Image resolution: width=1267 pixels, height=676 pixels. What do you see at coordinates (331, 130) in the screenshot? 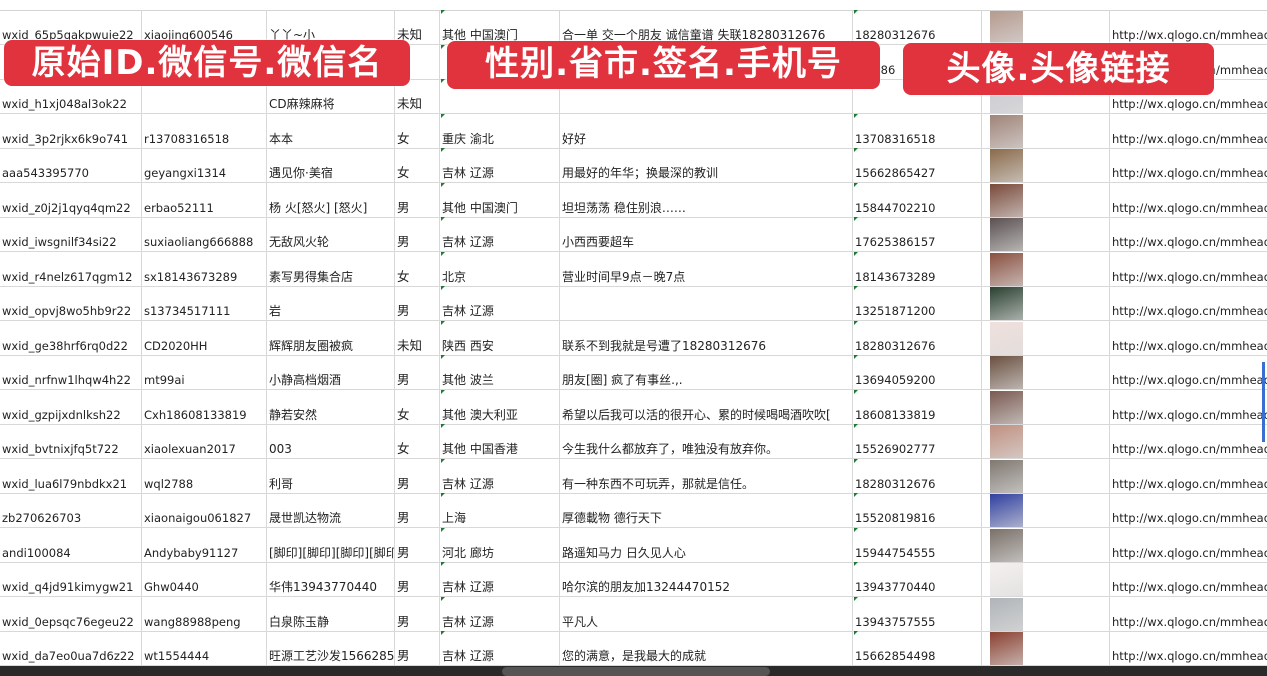
I see `wechat-name-cell: 本本` at bounding box center [331, 130].